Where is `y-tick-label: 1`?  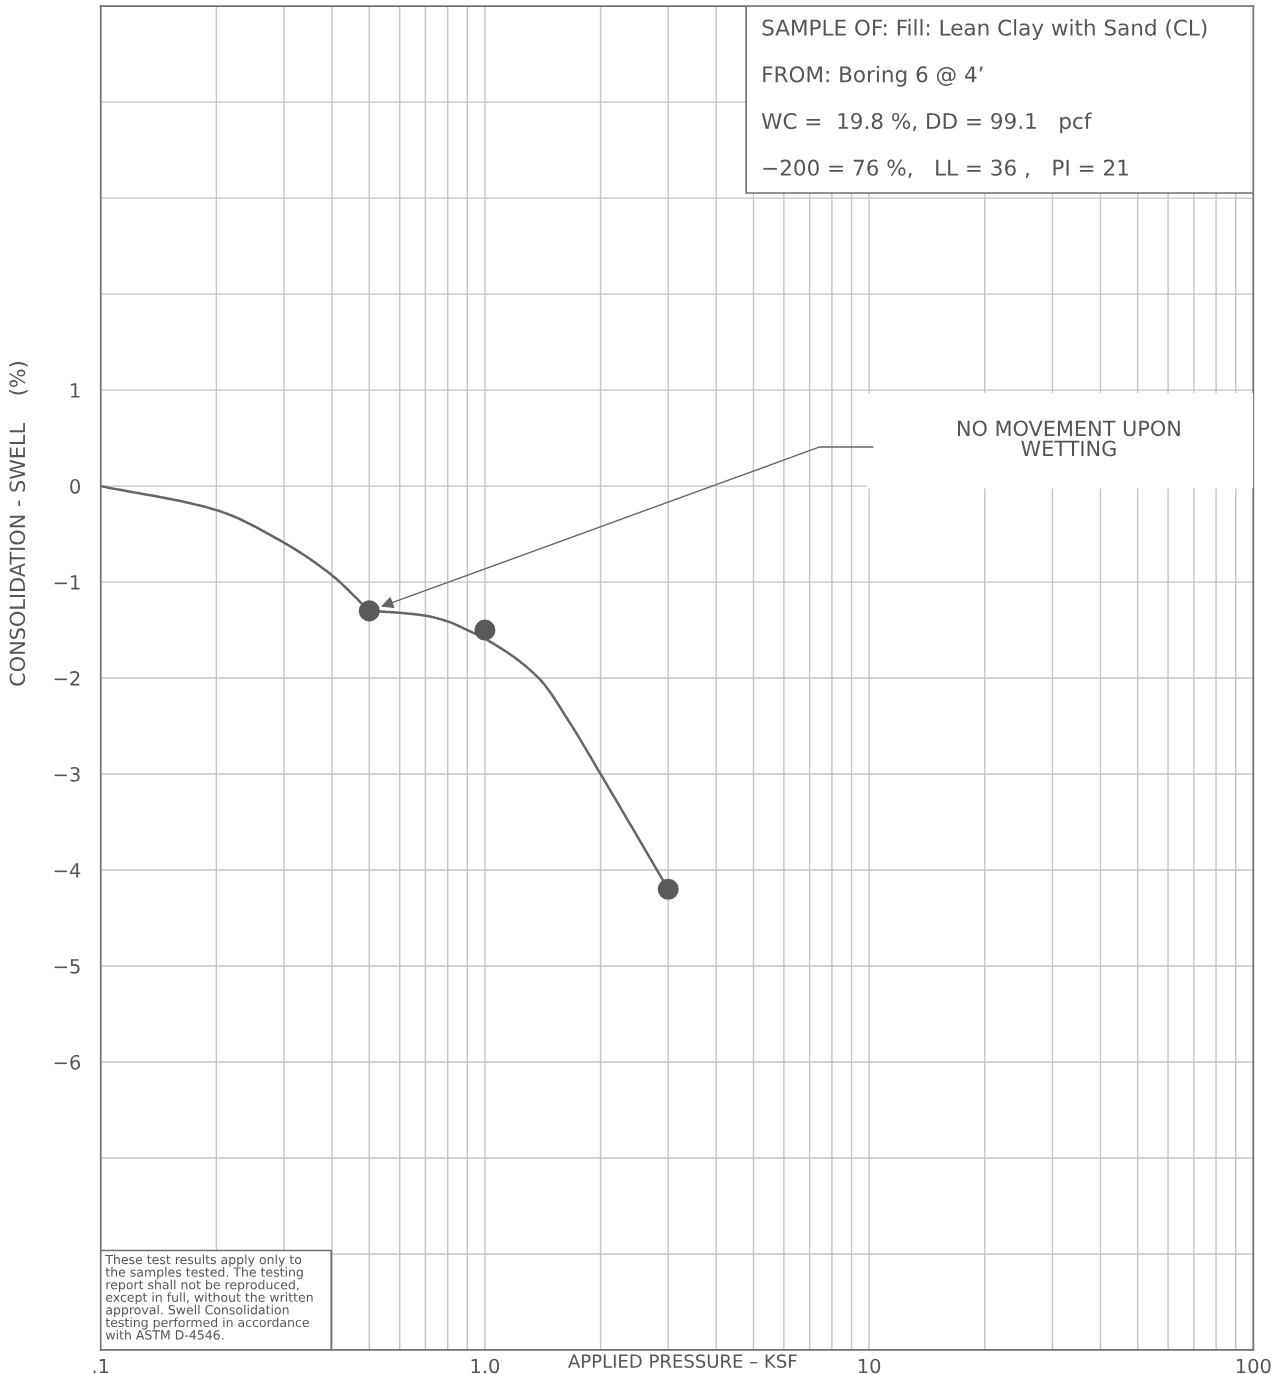
y-tick-label: 1 is located at coordinates (75, 390).